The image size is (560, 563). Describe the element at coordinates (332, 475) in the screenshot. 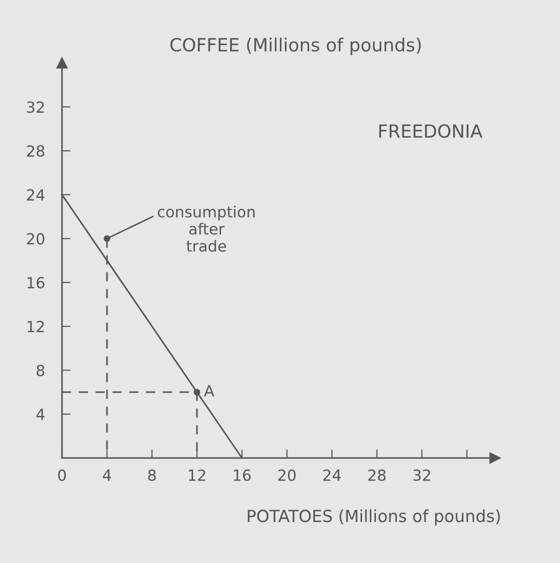

I see `x-tick-label: 24` at that location.